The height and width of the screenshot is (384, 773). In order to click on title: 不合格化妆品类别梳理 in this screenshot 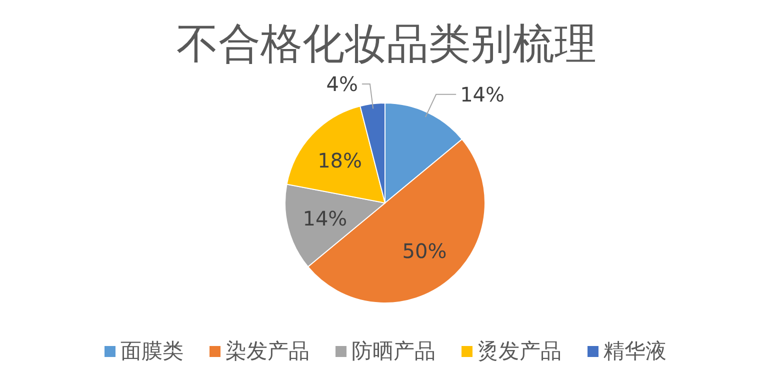, I will do `click(386, 43)`.